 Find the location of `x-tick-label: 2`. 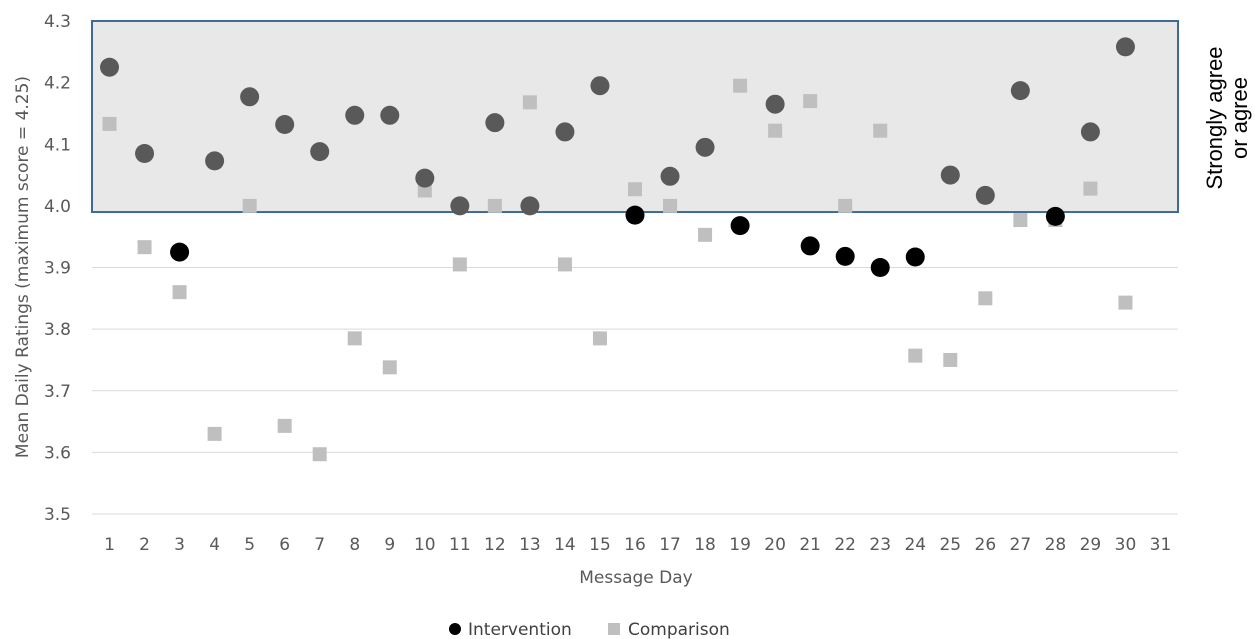

x-tick-label: 2 is located at coordinates (144, 545).